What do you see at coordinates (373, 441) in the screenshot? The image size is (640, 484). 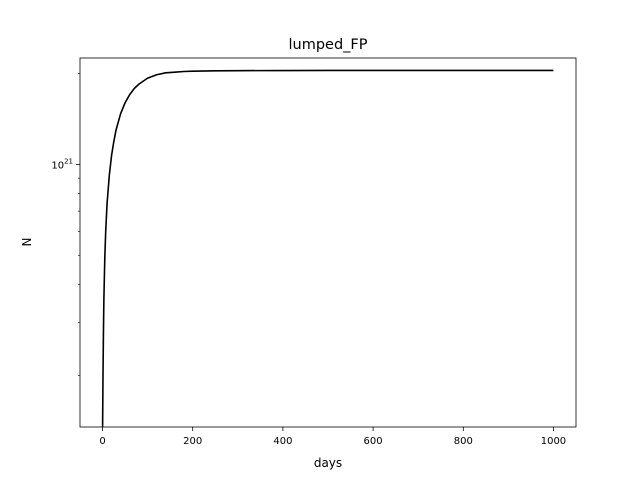 I see `x-tick-label: 600` at bounding box center [373, 441].